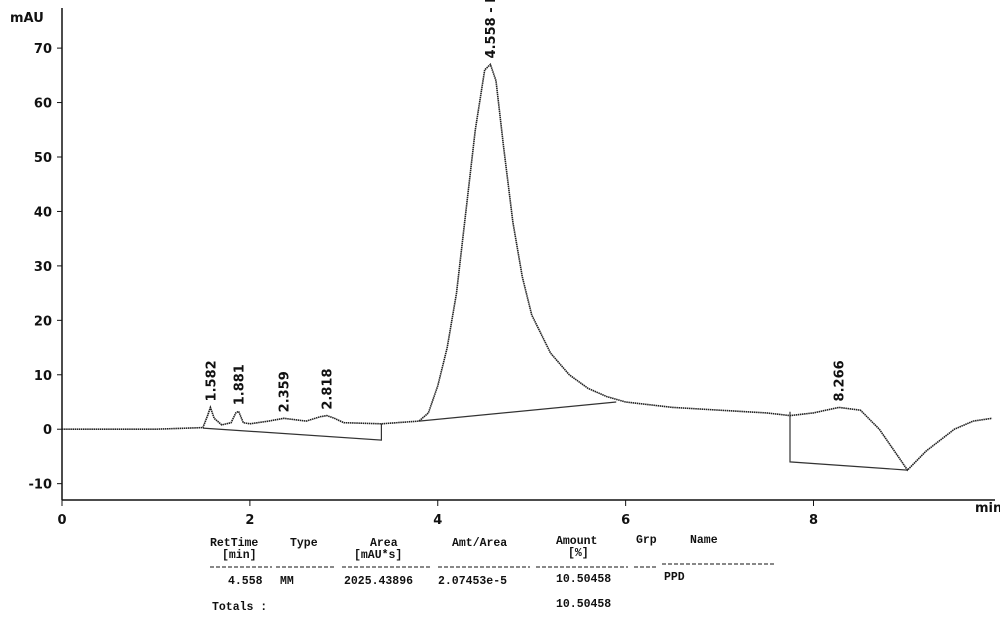 This screenshot has height=620, width=1000. Describe the element at coordinates (43, 212) in the screenshot. I see `y-tick-label: 40` at that location.